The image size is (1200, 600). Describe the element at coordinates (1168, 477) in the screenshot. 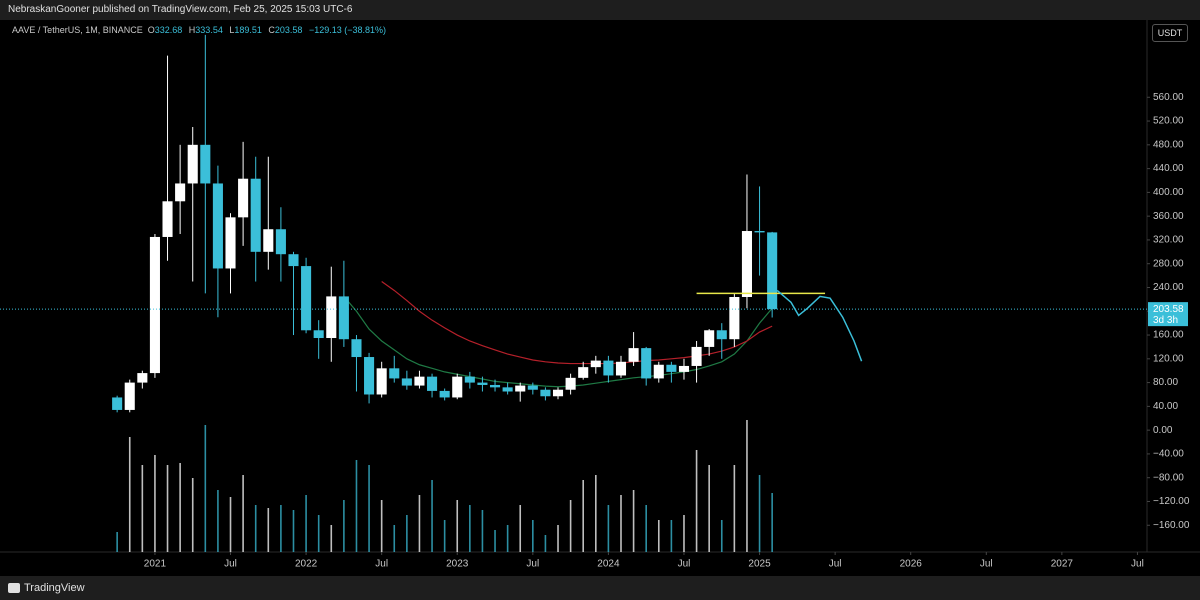

I see `y-tick-label: −80.00` at that location.